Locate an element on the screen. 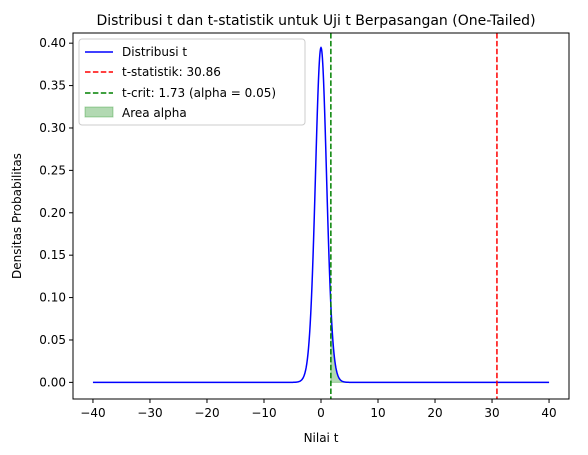 This screenshot has width=588, height=455. x-tick-label: 20 is located at coordinates (434, 413).